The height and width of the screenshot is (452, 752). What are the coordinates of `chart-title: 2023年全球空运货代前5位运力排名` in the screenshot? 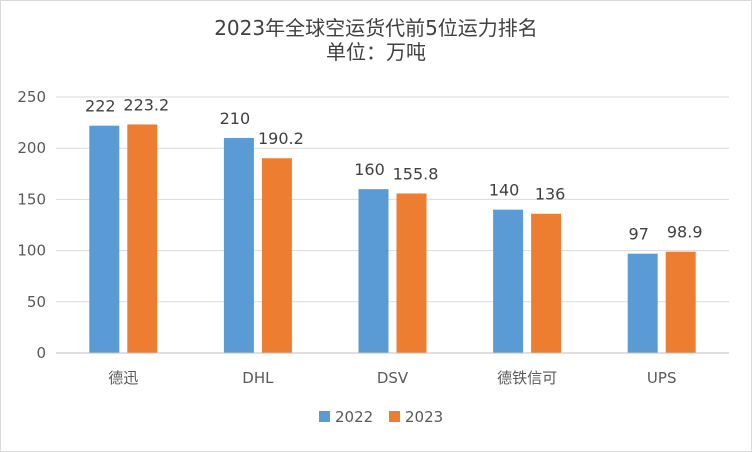 It's located at (376, 28).